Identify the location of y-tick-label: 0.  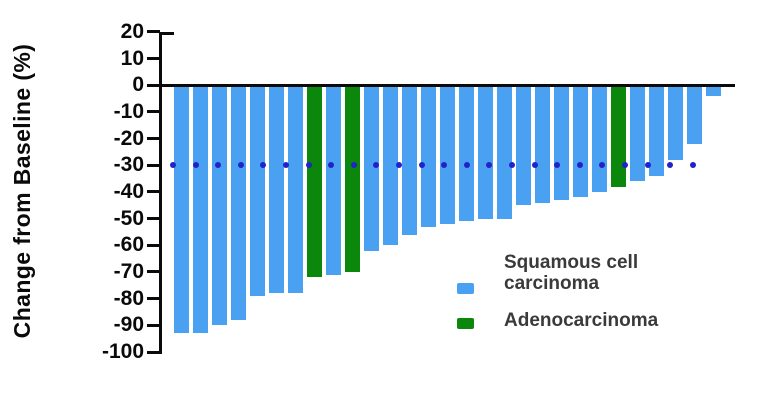
(138, 85).